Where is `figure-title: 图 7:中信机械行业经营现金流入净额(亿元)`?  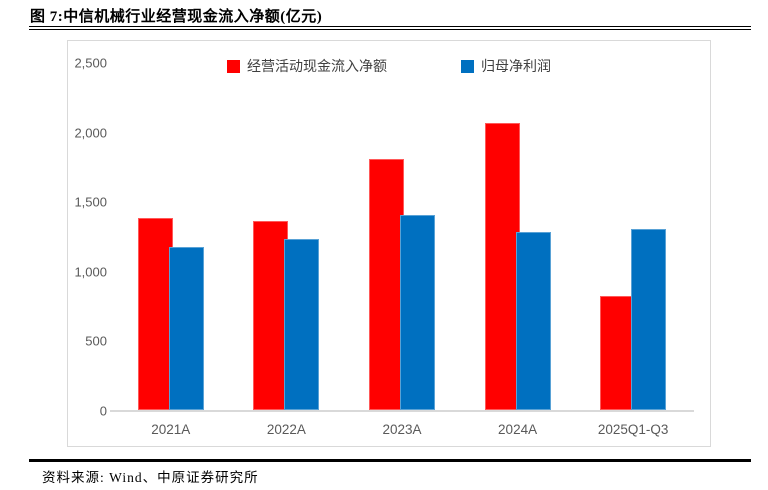
figure-title: 图 7:中信机械行业经营现金流入净额(亿元) is located at coordinates (176, 17).